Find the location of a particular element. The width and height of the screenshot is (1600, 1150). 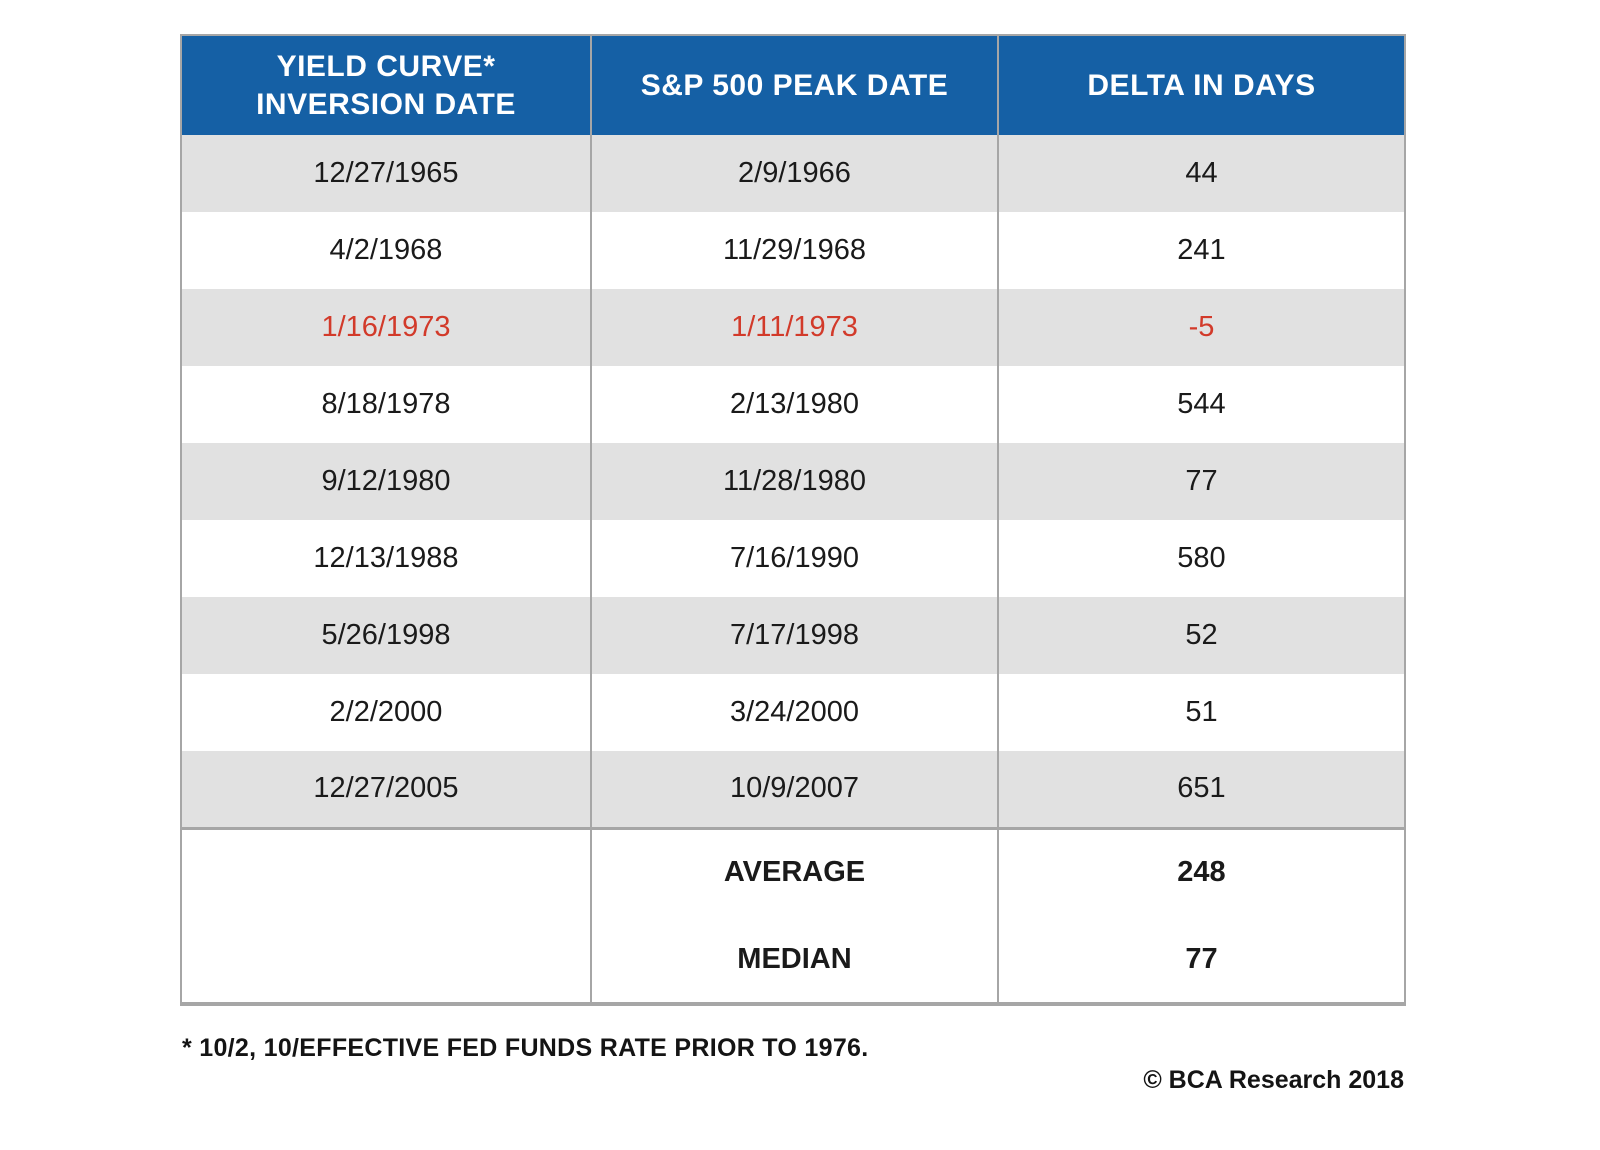

table-row: 5/26/1998 7/17/1998 52 is located at coordinates (793, 635).